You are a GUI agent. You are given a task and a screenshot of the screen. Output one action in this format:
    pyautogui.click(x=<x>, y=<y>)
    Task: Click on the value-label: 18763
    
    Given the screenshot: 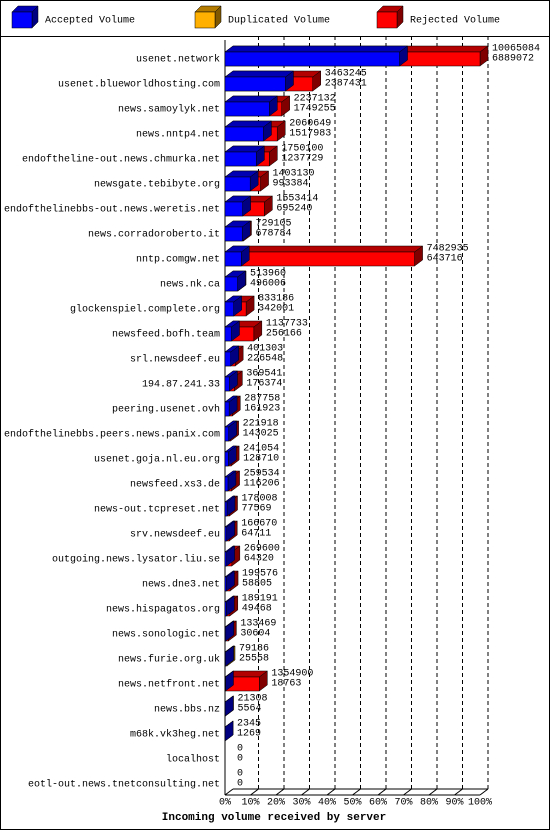 What is the action you would take?
    pyautogui.click(x=286, y=684)
    